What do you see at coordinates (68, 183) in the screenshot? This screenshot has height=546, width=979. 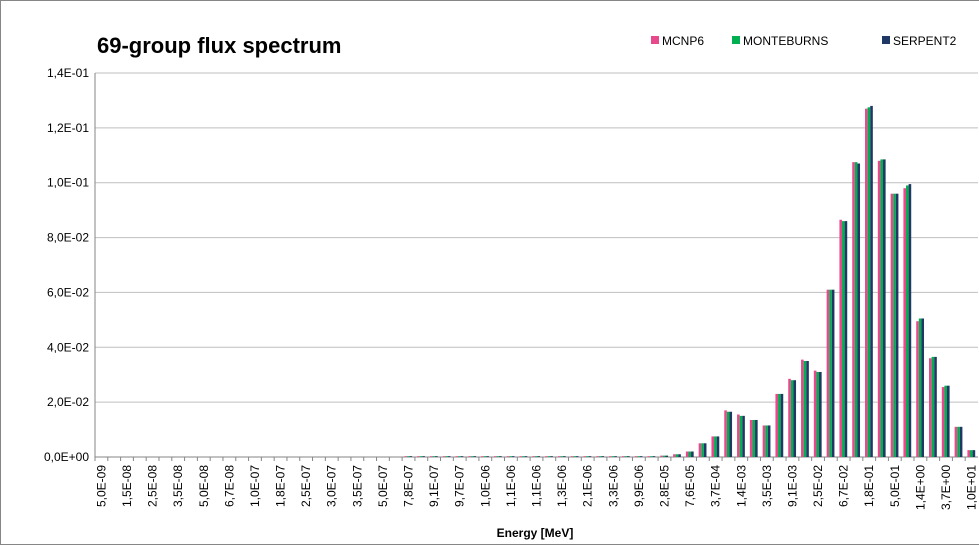 I see `y-tick-label: 1,0E-01` at bounding box center [68, 183].